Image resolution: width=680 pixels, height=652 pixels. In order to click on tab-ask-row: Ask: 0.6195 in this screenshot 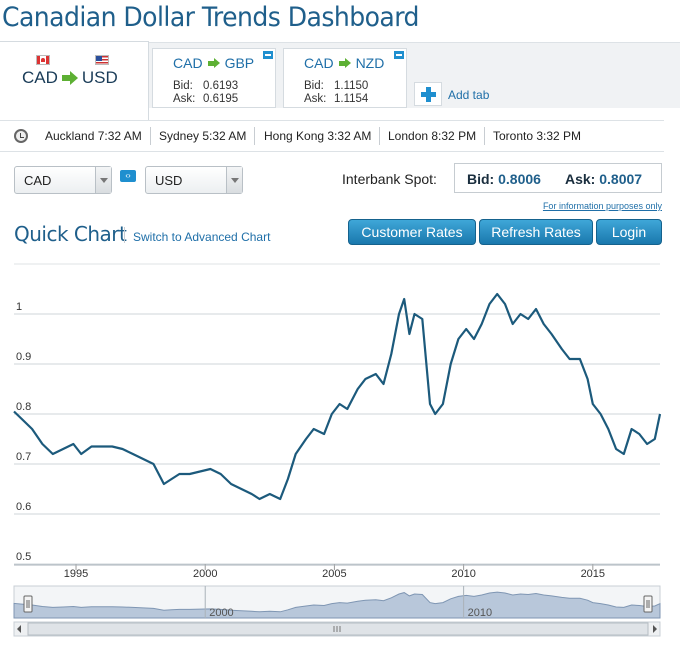, I will do `click(205, 99)`.